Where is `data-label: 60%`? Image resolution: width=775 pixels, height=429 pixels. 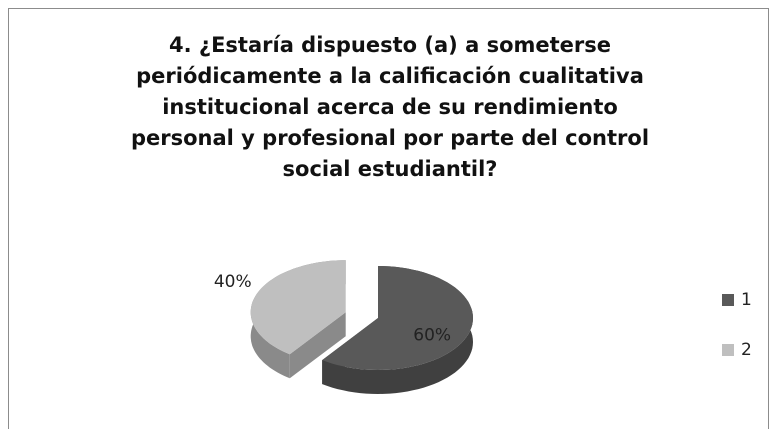 data-label: 60% is located at coordinates (432, 336).